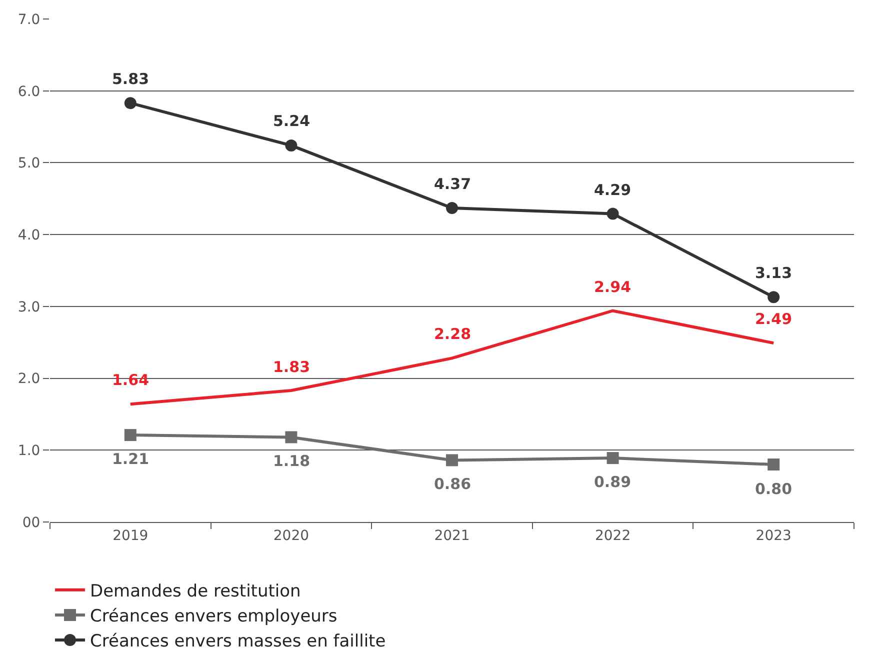  Describe the element at coordinates (31, 522) in the screenshot. I see `y-tick-label: 00` at that location.